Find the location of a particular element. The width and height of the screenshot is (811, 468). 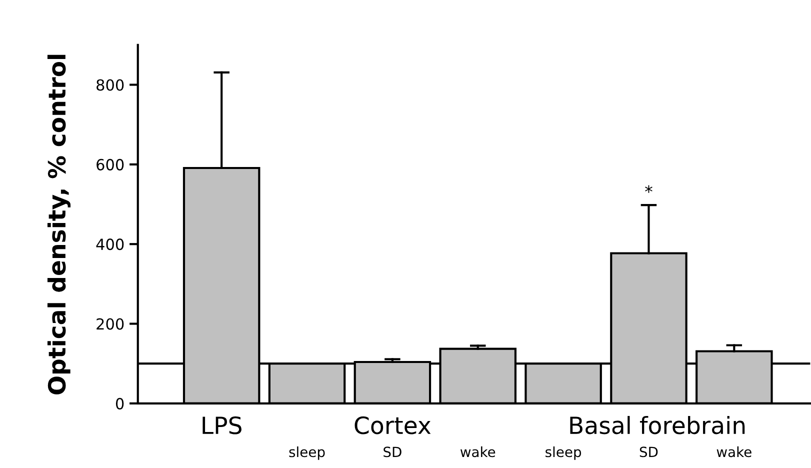

y-tick-label: 0 is located at coordinates (120, 404).